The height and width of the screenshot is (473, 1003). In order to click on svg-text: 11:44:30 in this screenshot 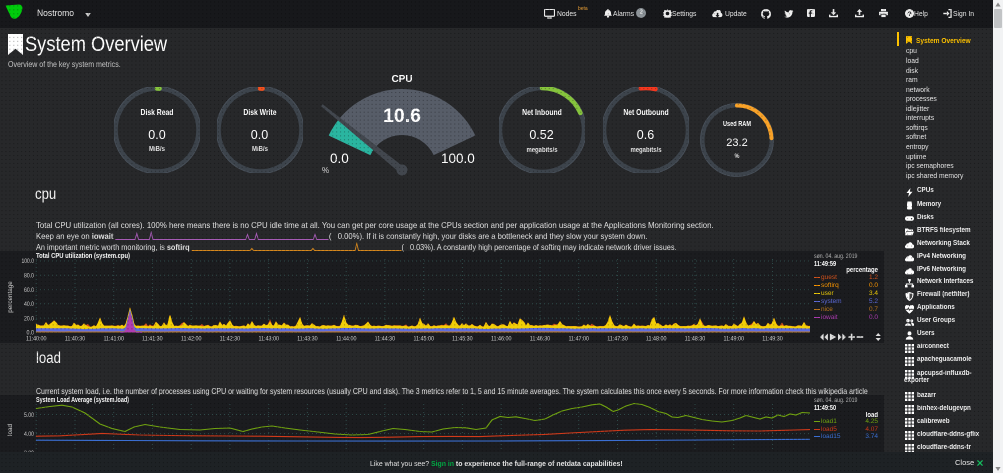, I will do `click(385, 339)`.